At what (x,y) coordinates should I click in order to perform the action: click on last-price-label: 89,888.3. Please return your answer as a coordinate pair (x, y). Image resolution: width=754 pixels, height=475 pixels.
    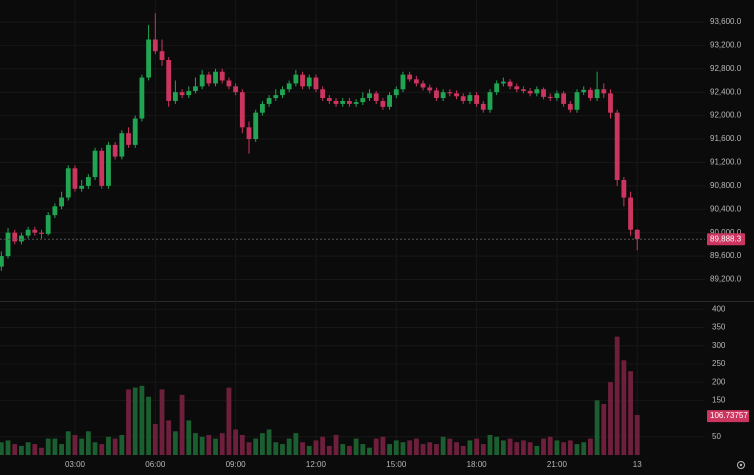
    Looking at the image, I should click on (726, 238).